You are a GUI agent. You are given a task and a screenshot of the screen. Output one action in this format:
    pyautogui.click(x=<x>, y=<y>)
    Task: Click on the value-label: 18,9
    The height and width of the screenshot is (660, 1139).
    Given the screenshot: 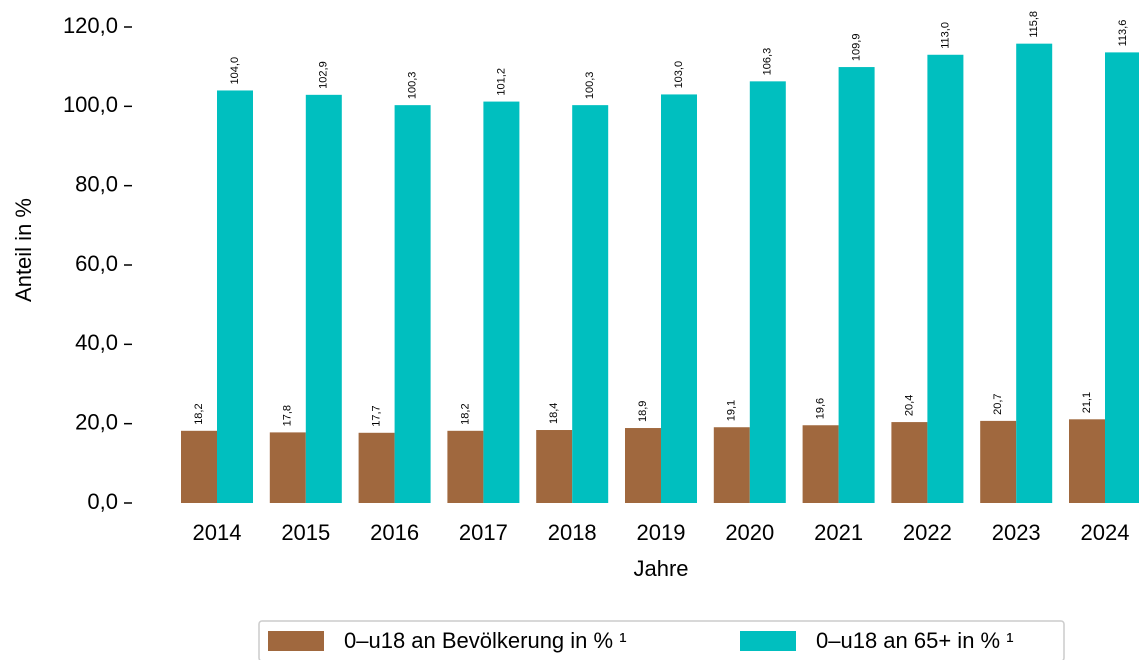 What is the action you would take?
    pyautogui.click(x=643, y=411)
    